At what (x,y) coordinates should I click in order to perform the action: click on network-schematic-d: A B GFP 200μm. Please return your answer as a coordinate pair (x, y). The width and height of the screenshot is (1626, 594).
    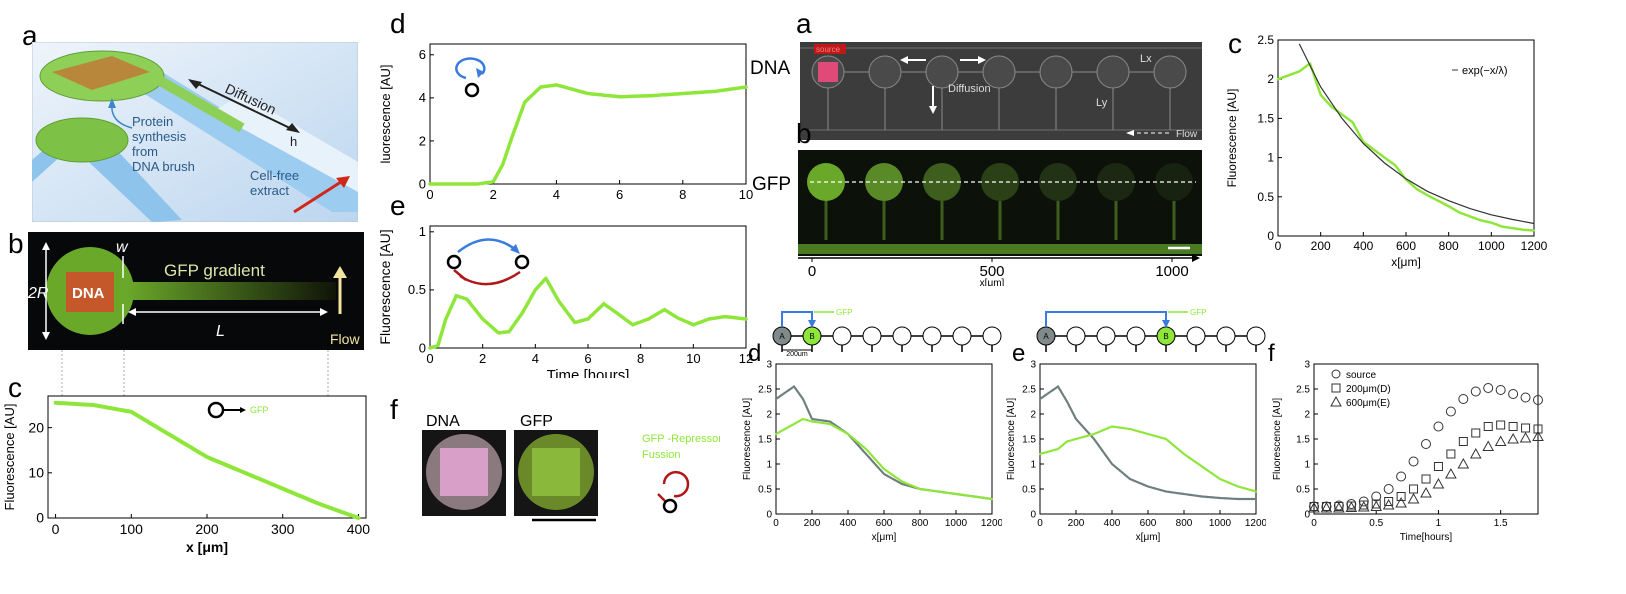
    Looking at the image, I should click on (887, 332).